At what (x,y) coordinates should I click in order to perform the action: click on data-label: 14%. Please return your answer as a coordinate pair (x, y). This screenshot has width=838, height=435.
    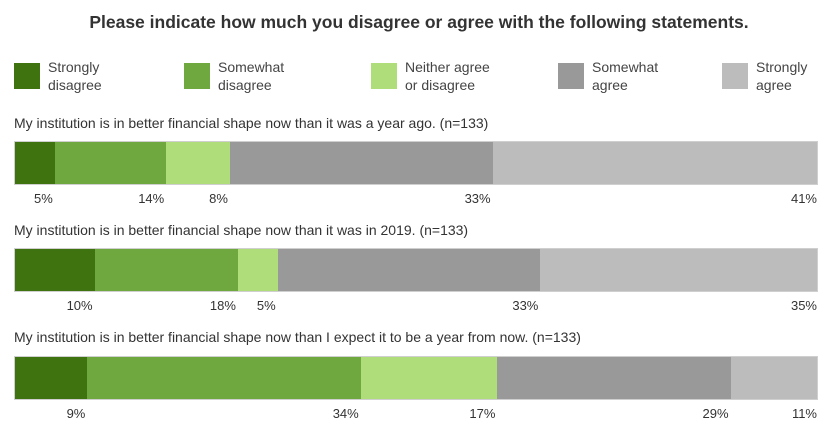
    Looking at the image, I should click on (151, 198).